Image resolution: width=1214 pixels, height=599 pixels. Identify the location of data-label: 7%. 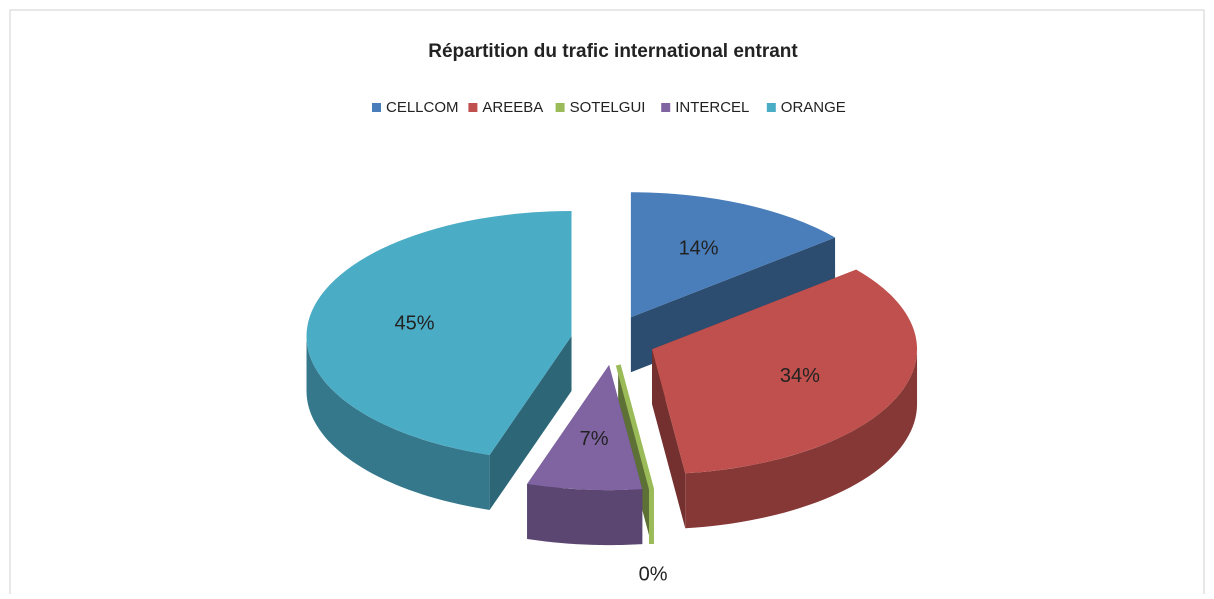
(594, 439).